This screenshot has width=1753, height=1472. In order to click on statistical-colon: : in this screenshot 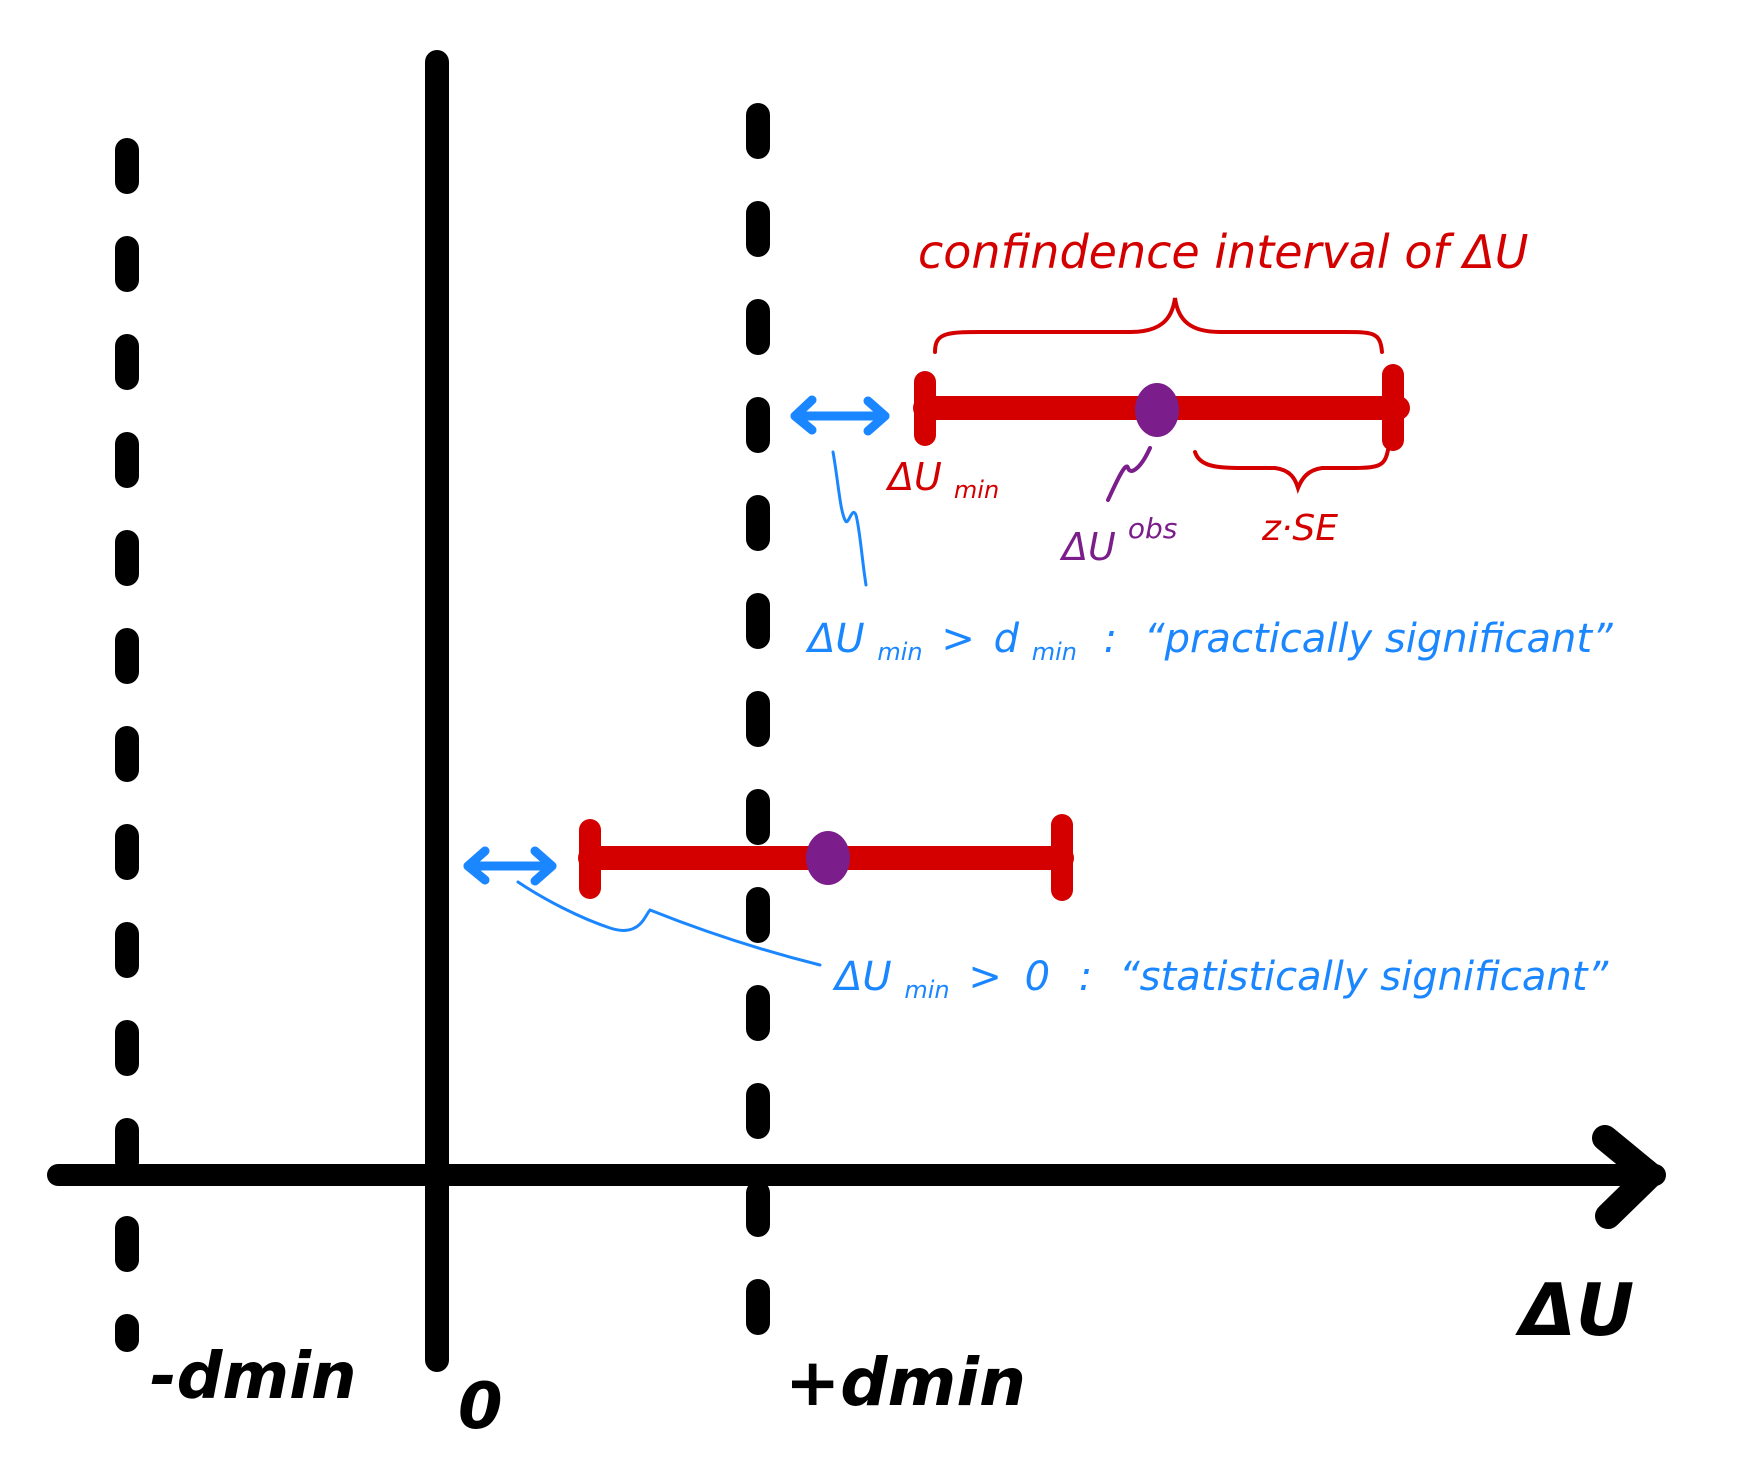, I will do `click(1085, 977)`.